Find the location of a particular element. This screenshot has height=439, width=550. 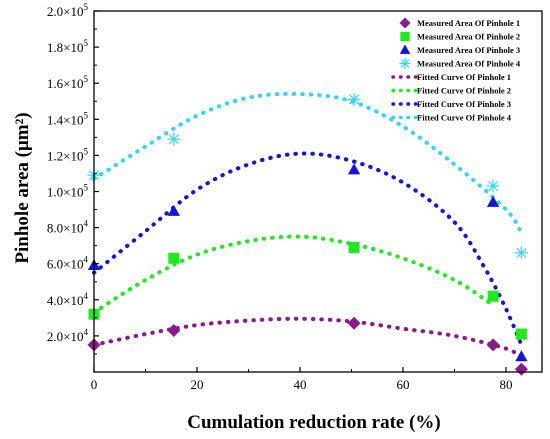

y-tick-label: 4.0×10⁴ is located at coordinates (68, 299).